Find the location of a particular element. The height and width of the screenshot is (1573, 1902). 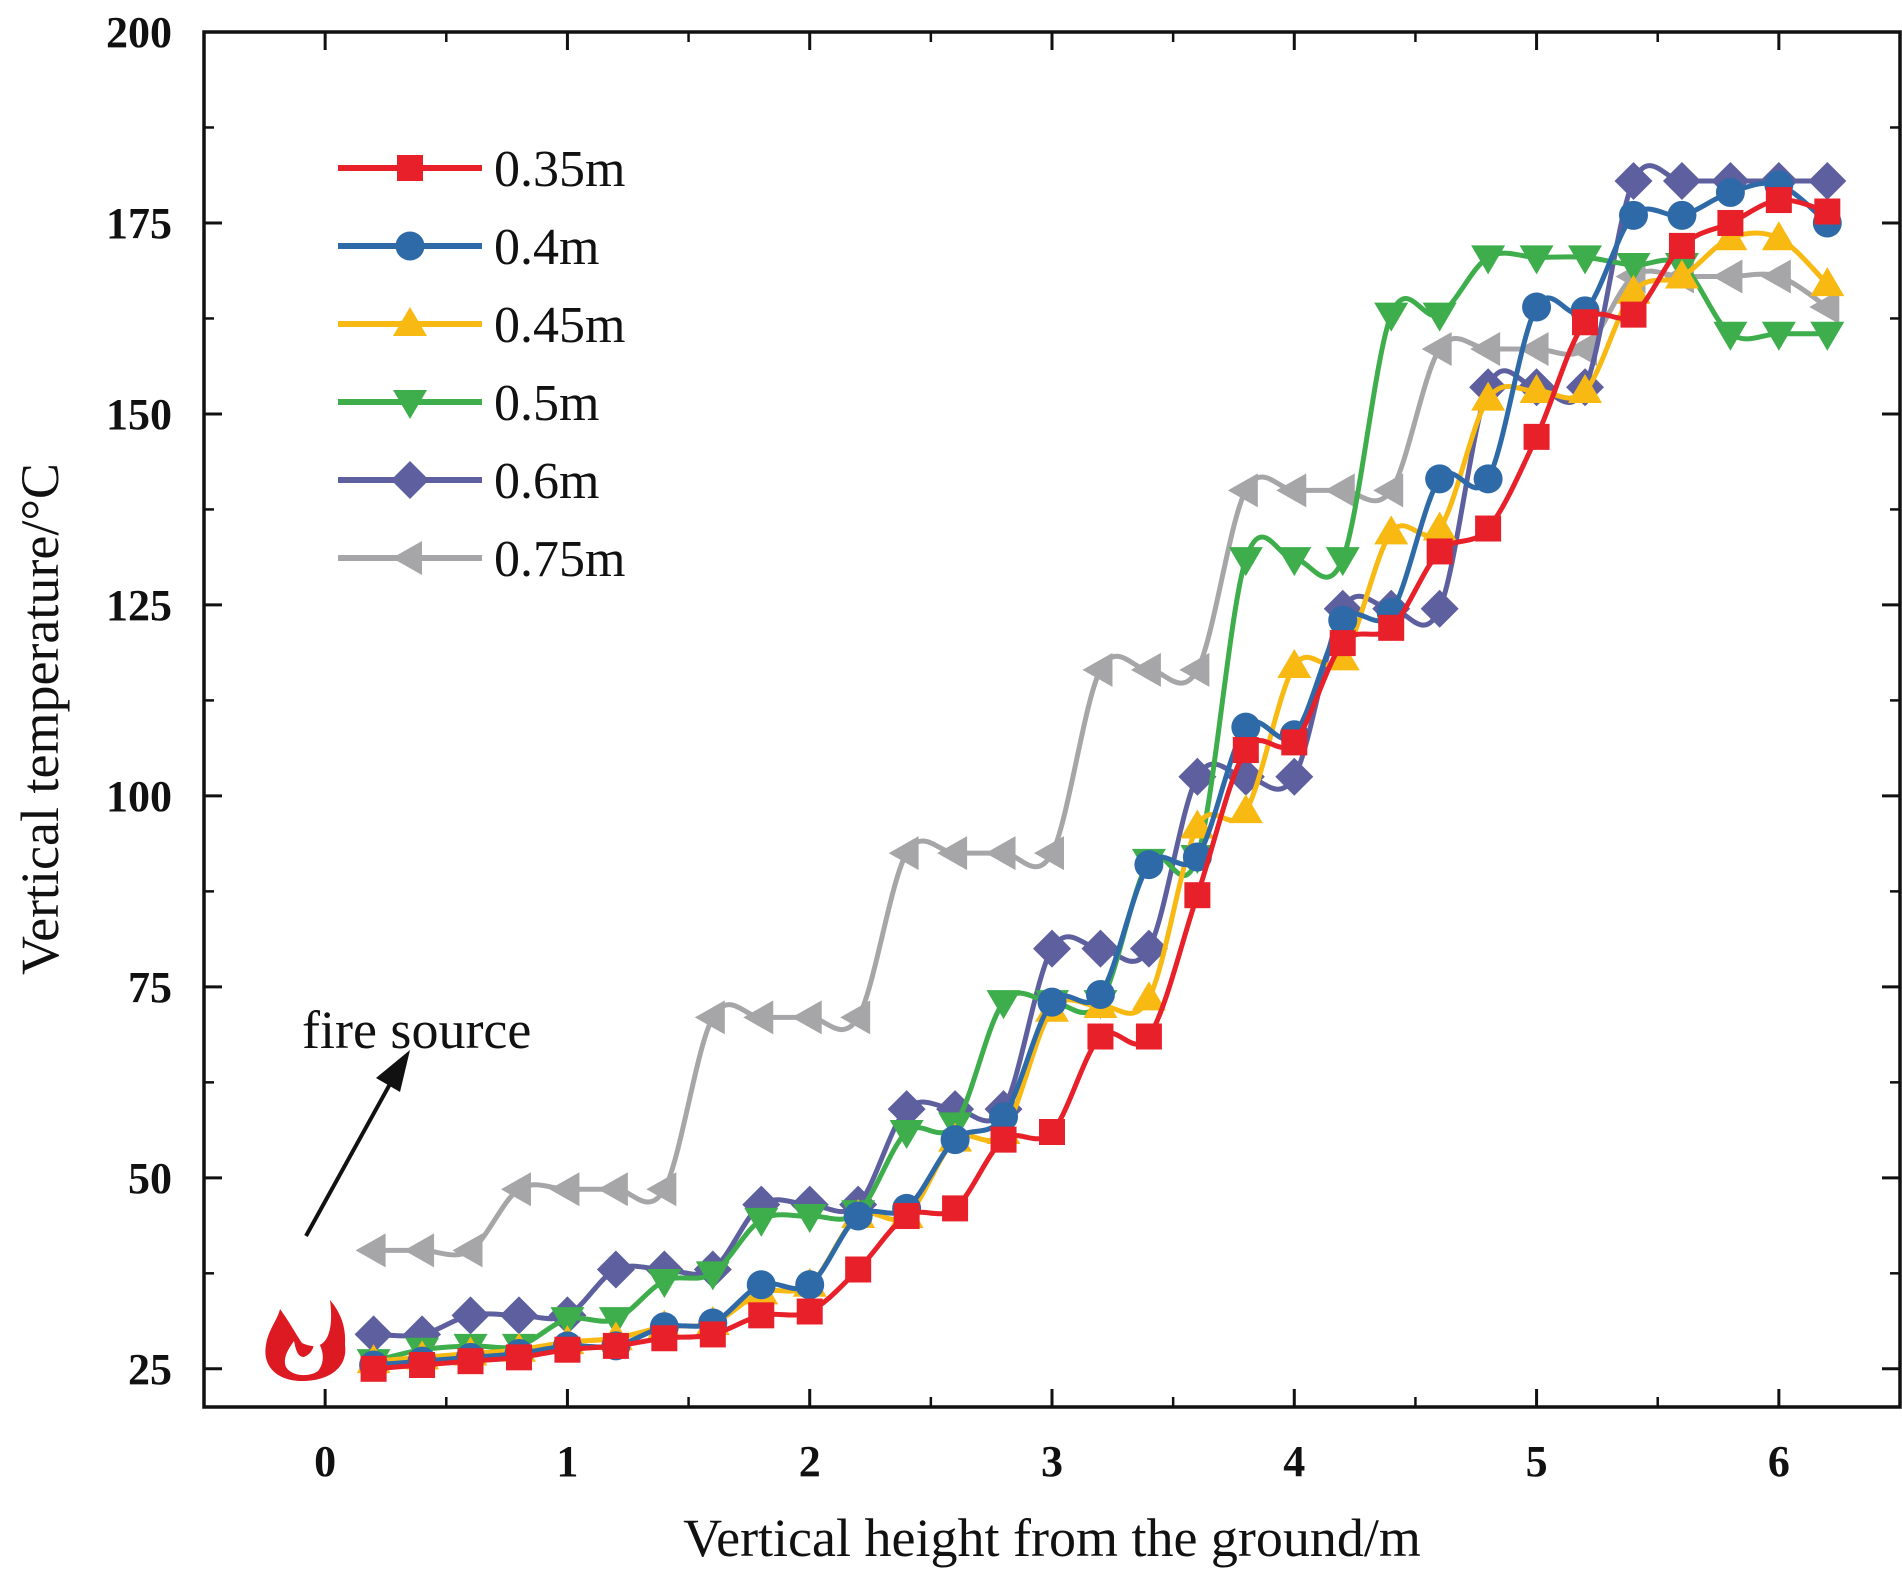

legend-label: 0.5m is located at coordinates (546, 403).